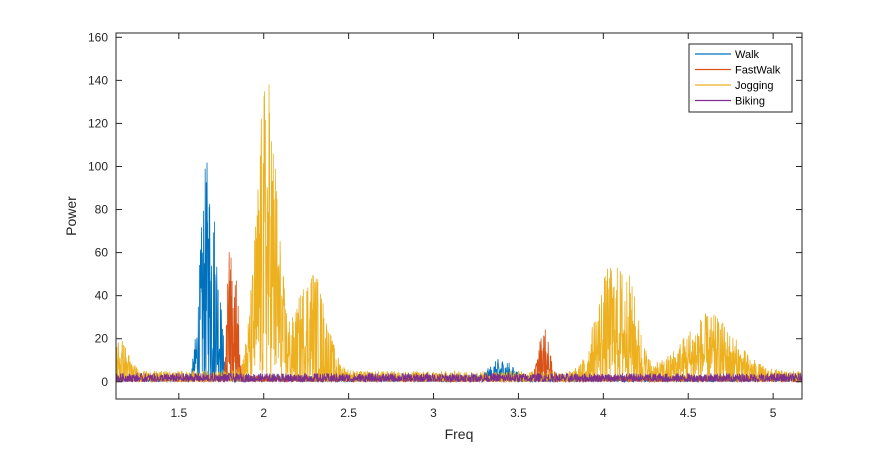  I want to click on y-tick-label: 40, so click(102, 296).